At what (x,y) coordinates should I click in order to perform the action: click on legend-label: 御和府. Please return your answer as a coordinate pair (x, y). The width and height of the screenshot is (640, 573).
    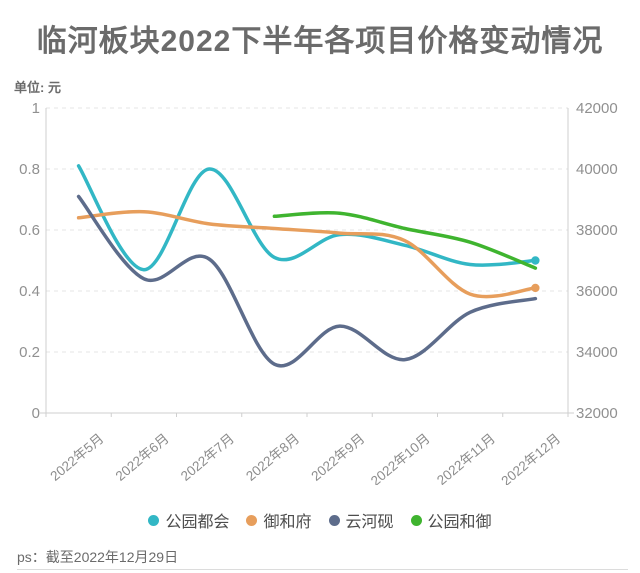
    Looking at the image, I should click on (287, 522).